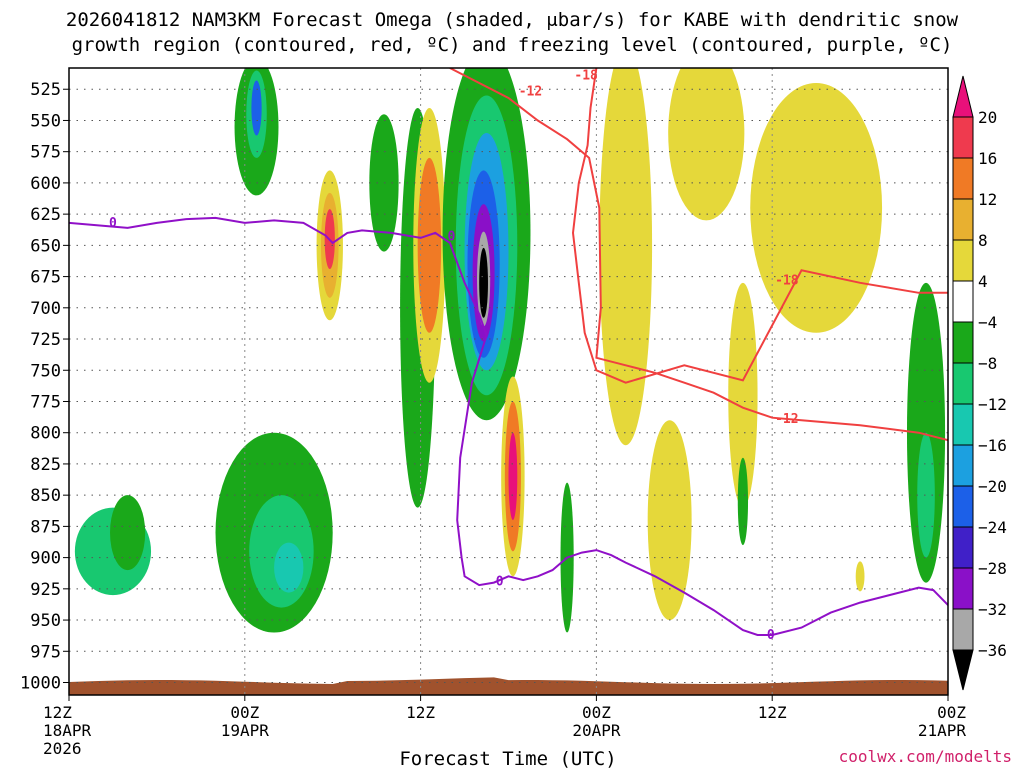 The height and width of the screenshot is (768, 1024). What do you see at coordinates (992, 609) in the screenshot?
I see `colorbar-label-12: −32` at bounding box center [992, 609].